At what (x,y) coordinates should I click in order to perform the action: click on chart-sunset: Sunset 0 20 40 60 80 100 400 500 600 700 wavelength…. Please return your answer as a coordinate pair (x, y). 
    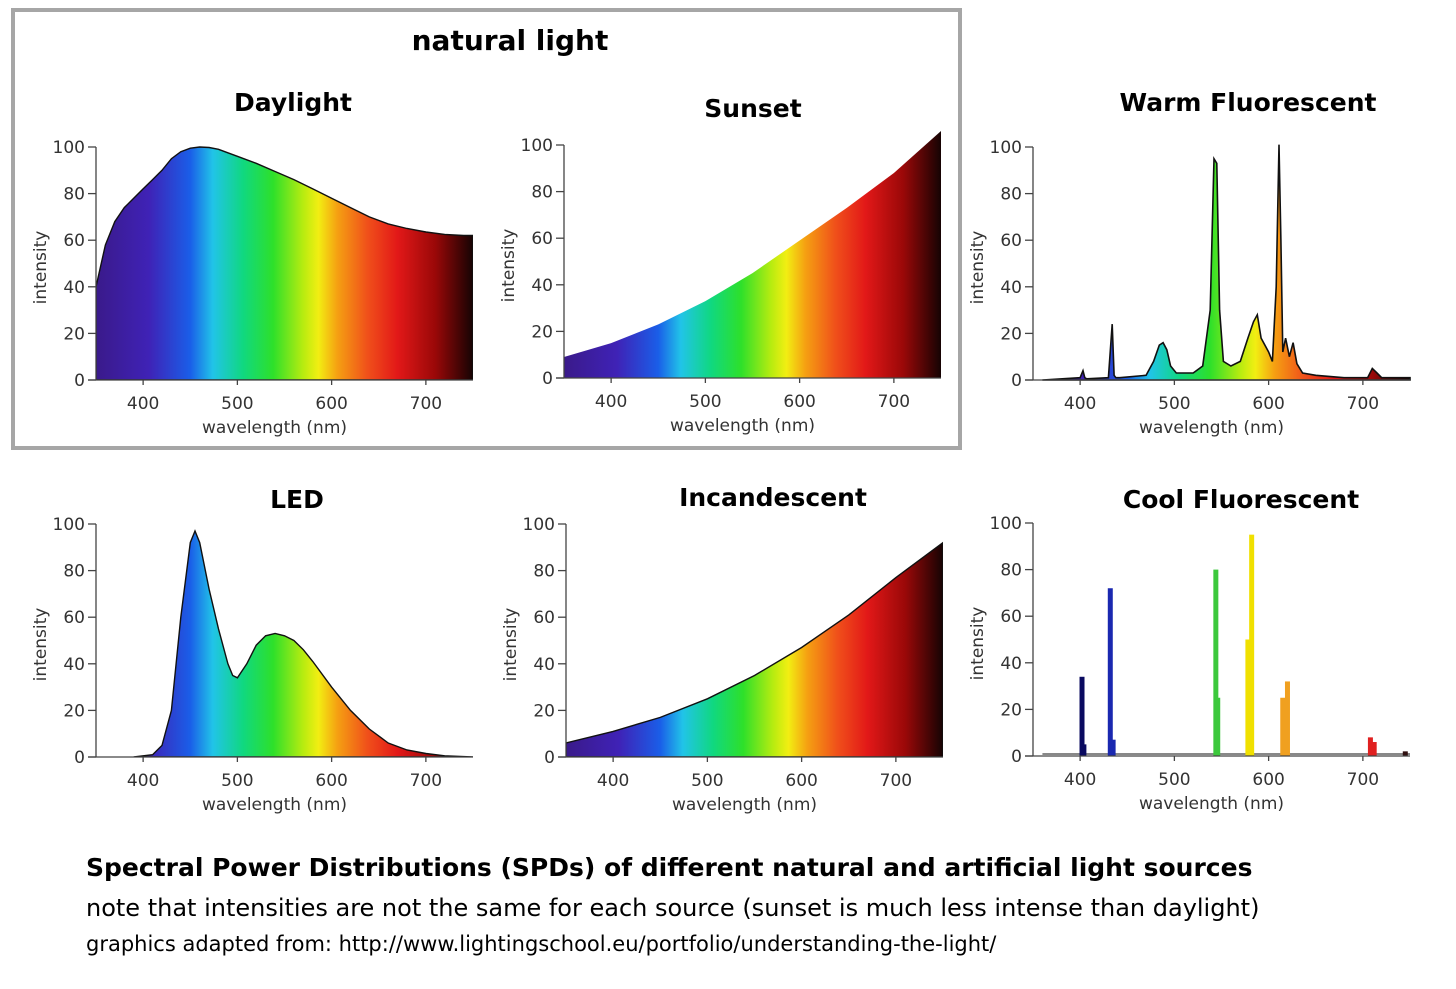
    Looking at the image, I should click on (720, 265).